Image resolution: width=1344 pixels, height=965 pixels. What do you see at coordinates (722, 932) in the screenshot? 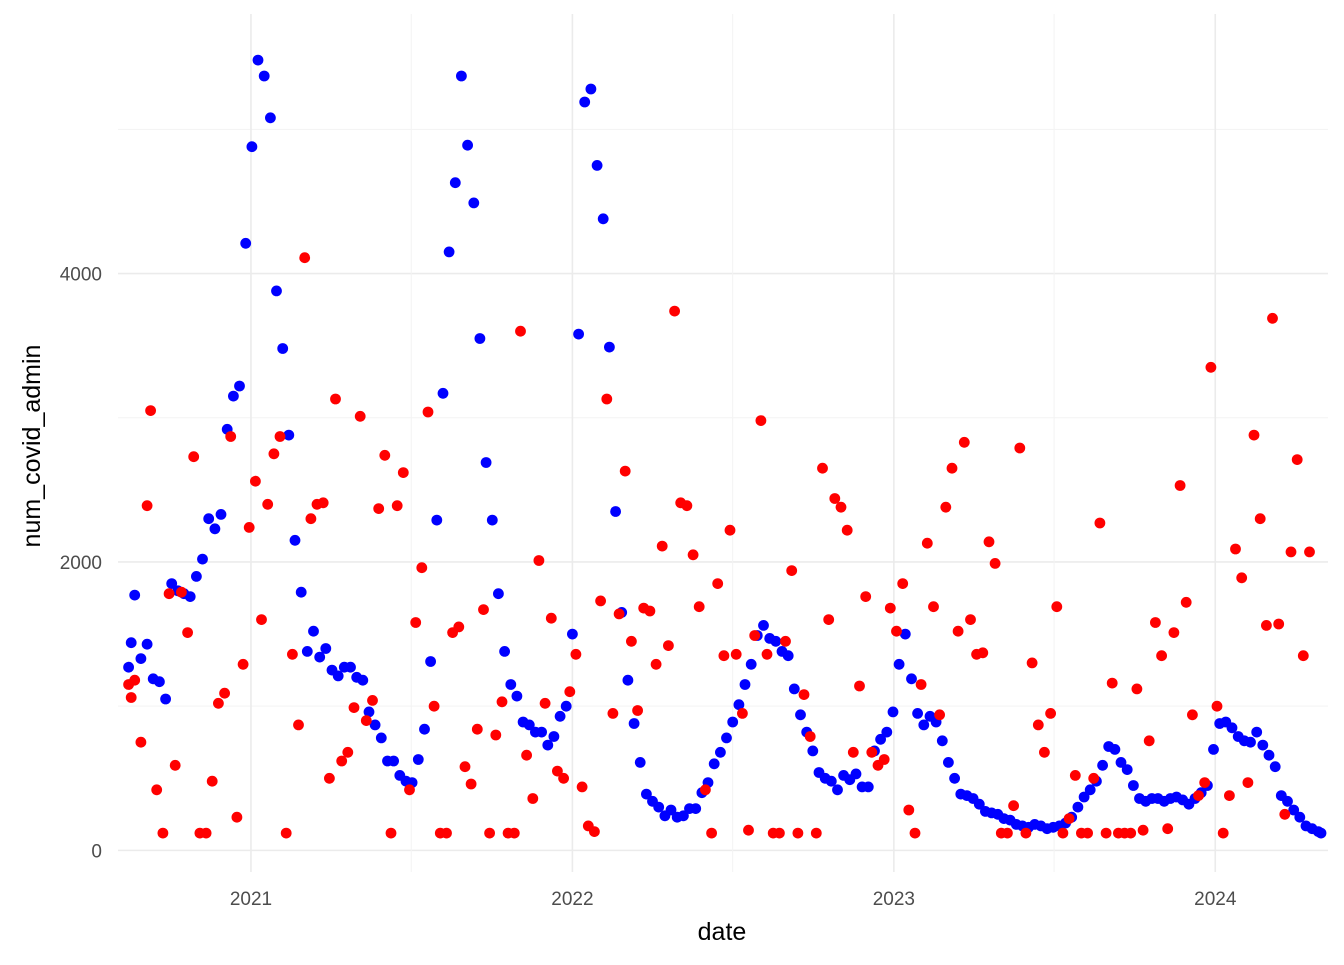
I see `x-axis-title: date` at bounding box center [722, 932].